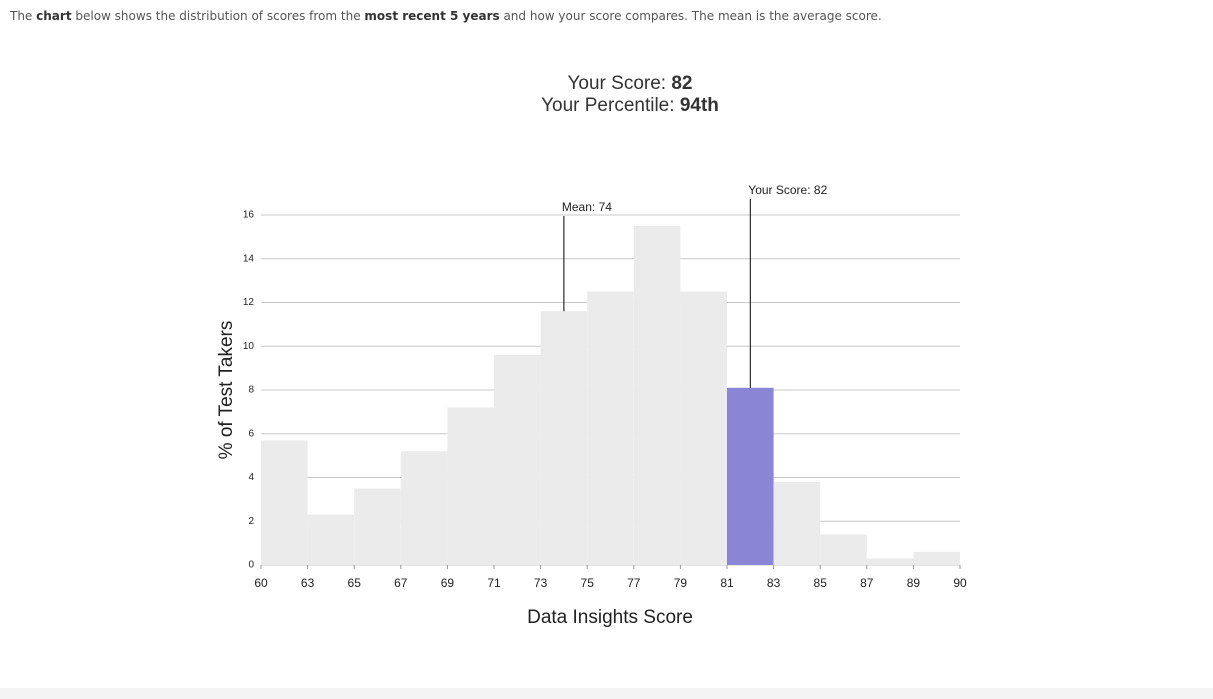 This screenshot has height=699, width=1213. What do you see at coordinates (249, 302) in the screenshot?
I see `y-tick-label: 12` at bounding box center [249, 302].